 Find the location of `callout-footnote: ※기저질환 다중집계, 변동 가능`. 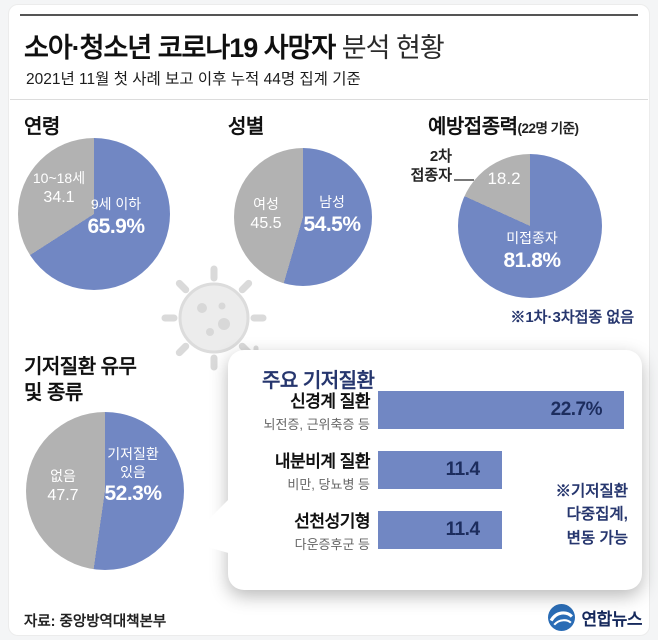

callout-footnote: ※기저질환 다중집계, 변동 가능 is located at coordinates (591, 515).